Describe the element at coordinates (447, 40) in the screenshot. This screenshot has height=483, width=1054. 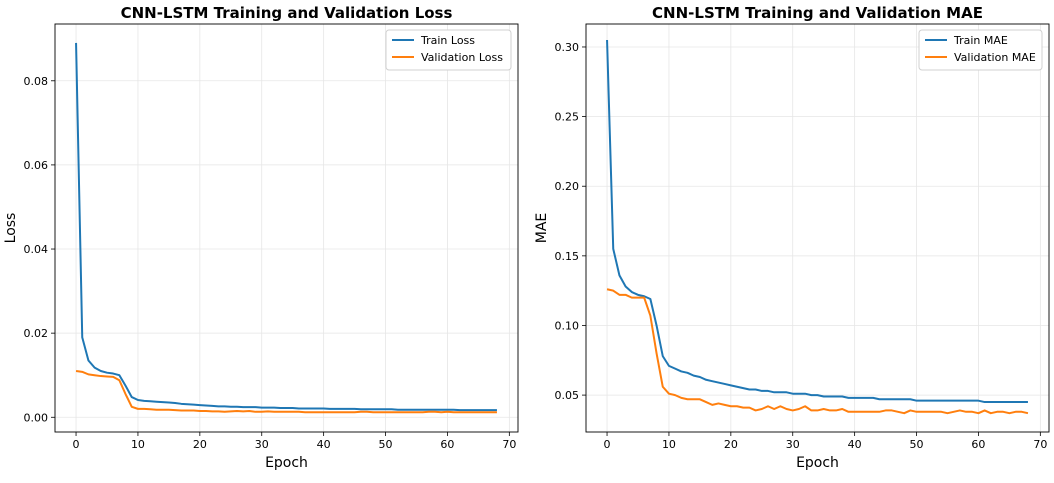
I see `legend-label: Train Loss` at that location.